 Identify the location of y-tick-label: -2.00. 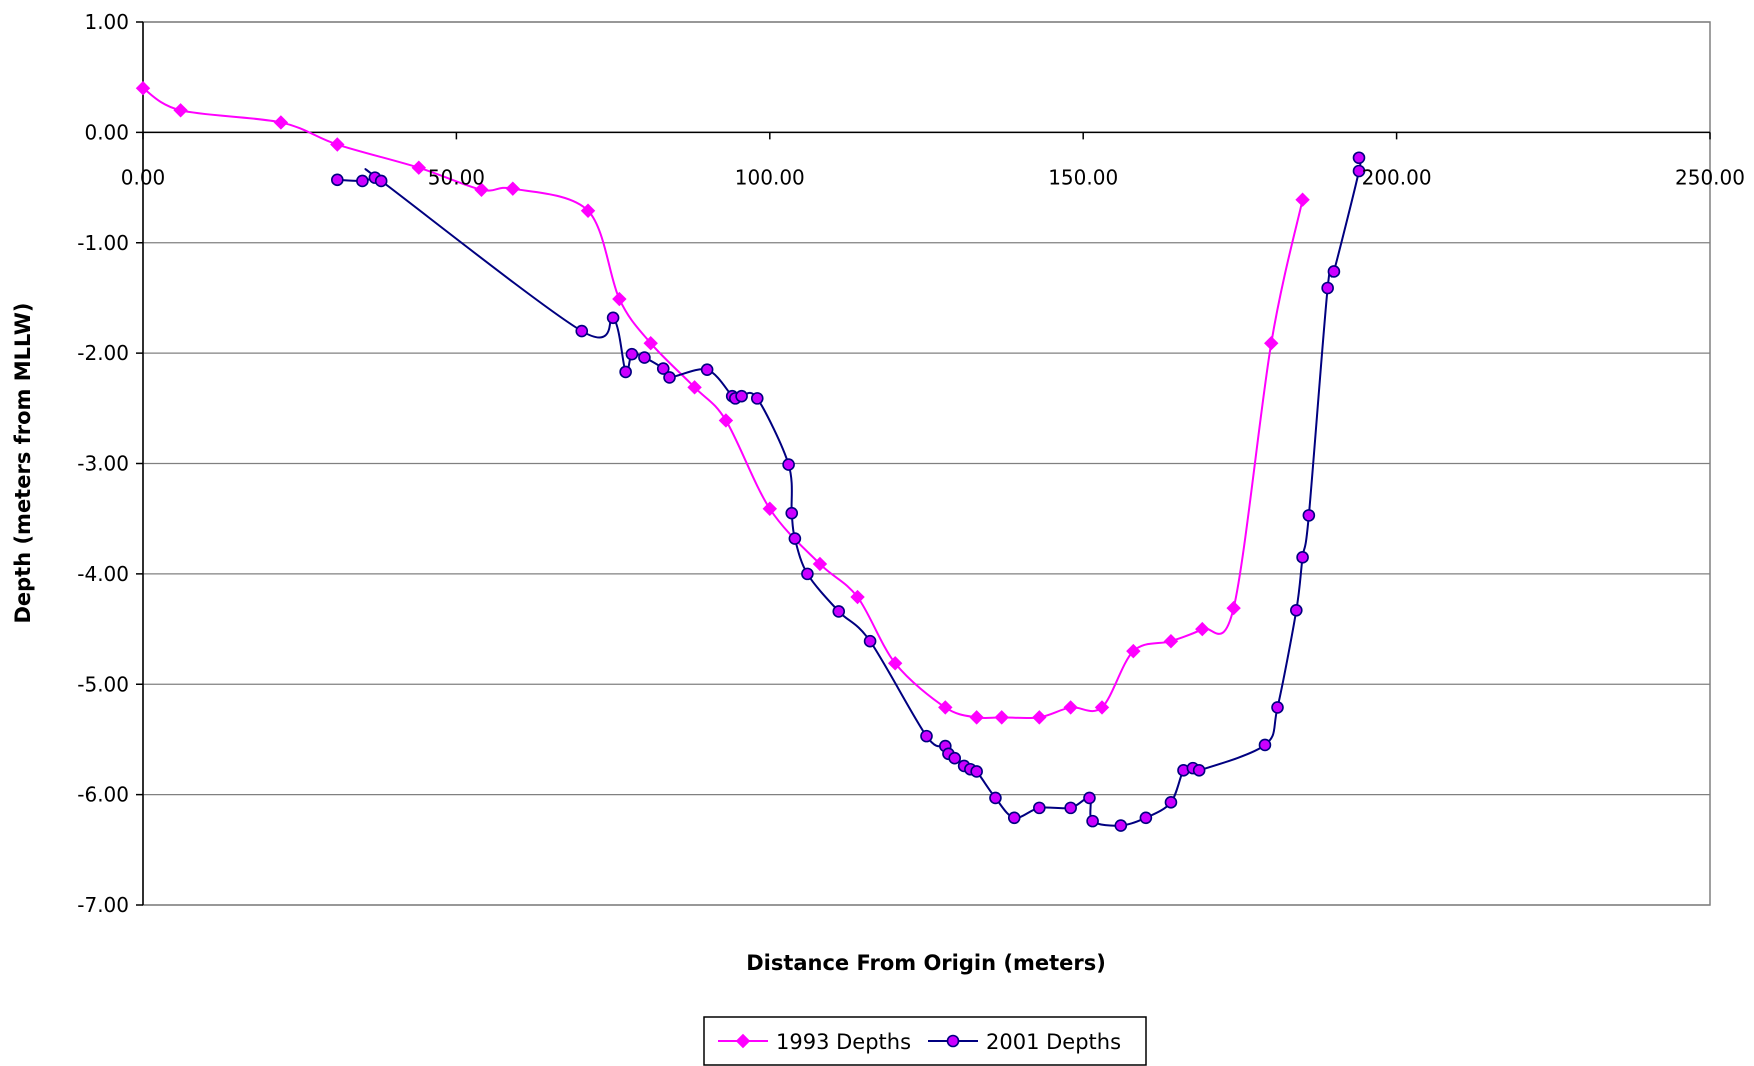
(103, 353).